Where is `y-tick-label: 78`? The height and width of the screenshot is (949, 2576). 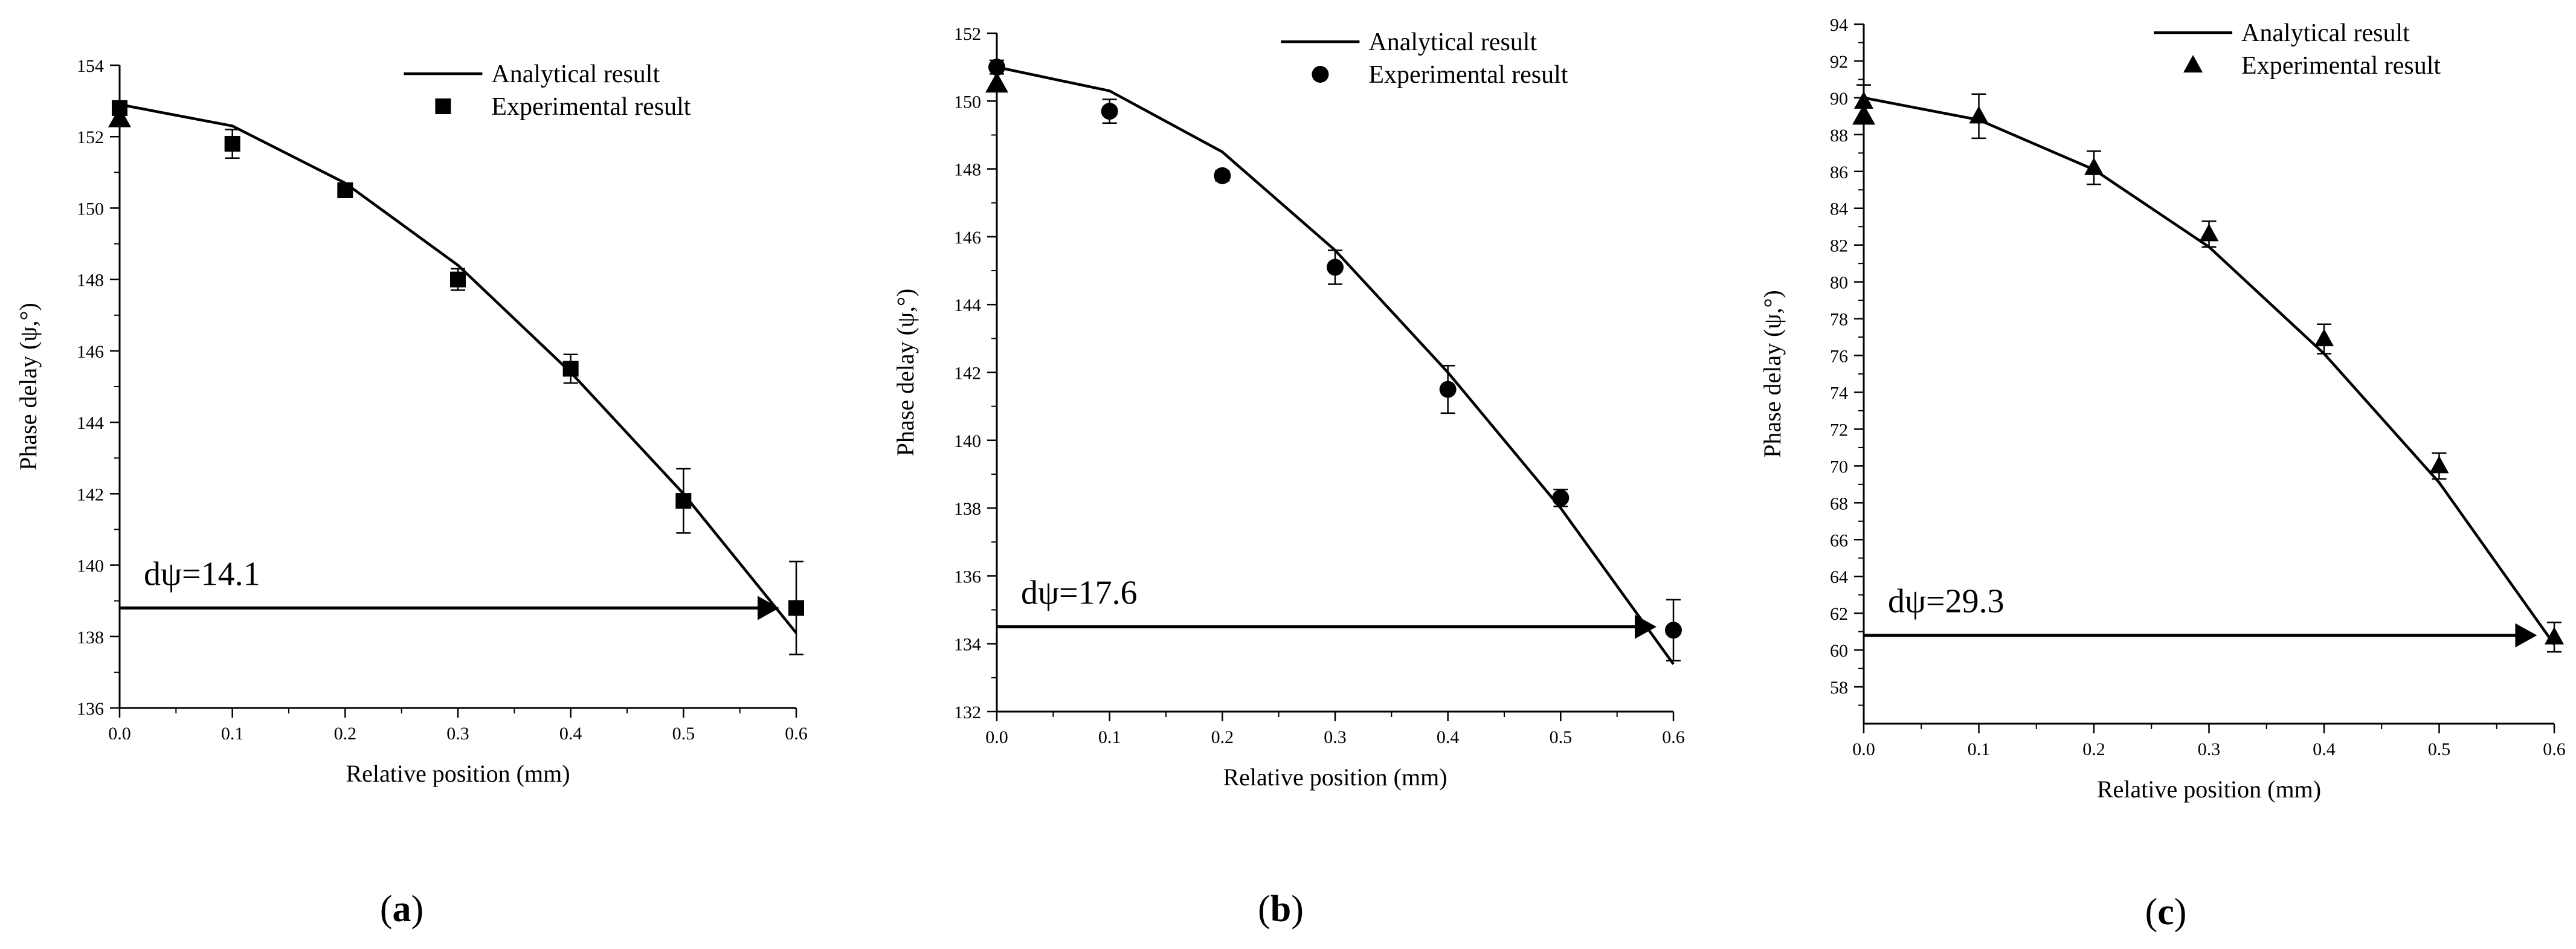 y-tick-label: 78 is located at coordinates (1839, 320).